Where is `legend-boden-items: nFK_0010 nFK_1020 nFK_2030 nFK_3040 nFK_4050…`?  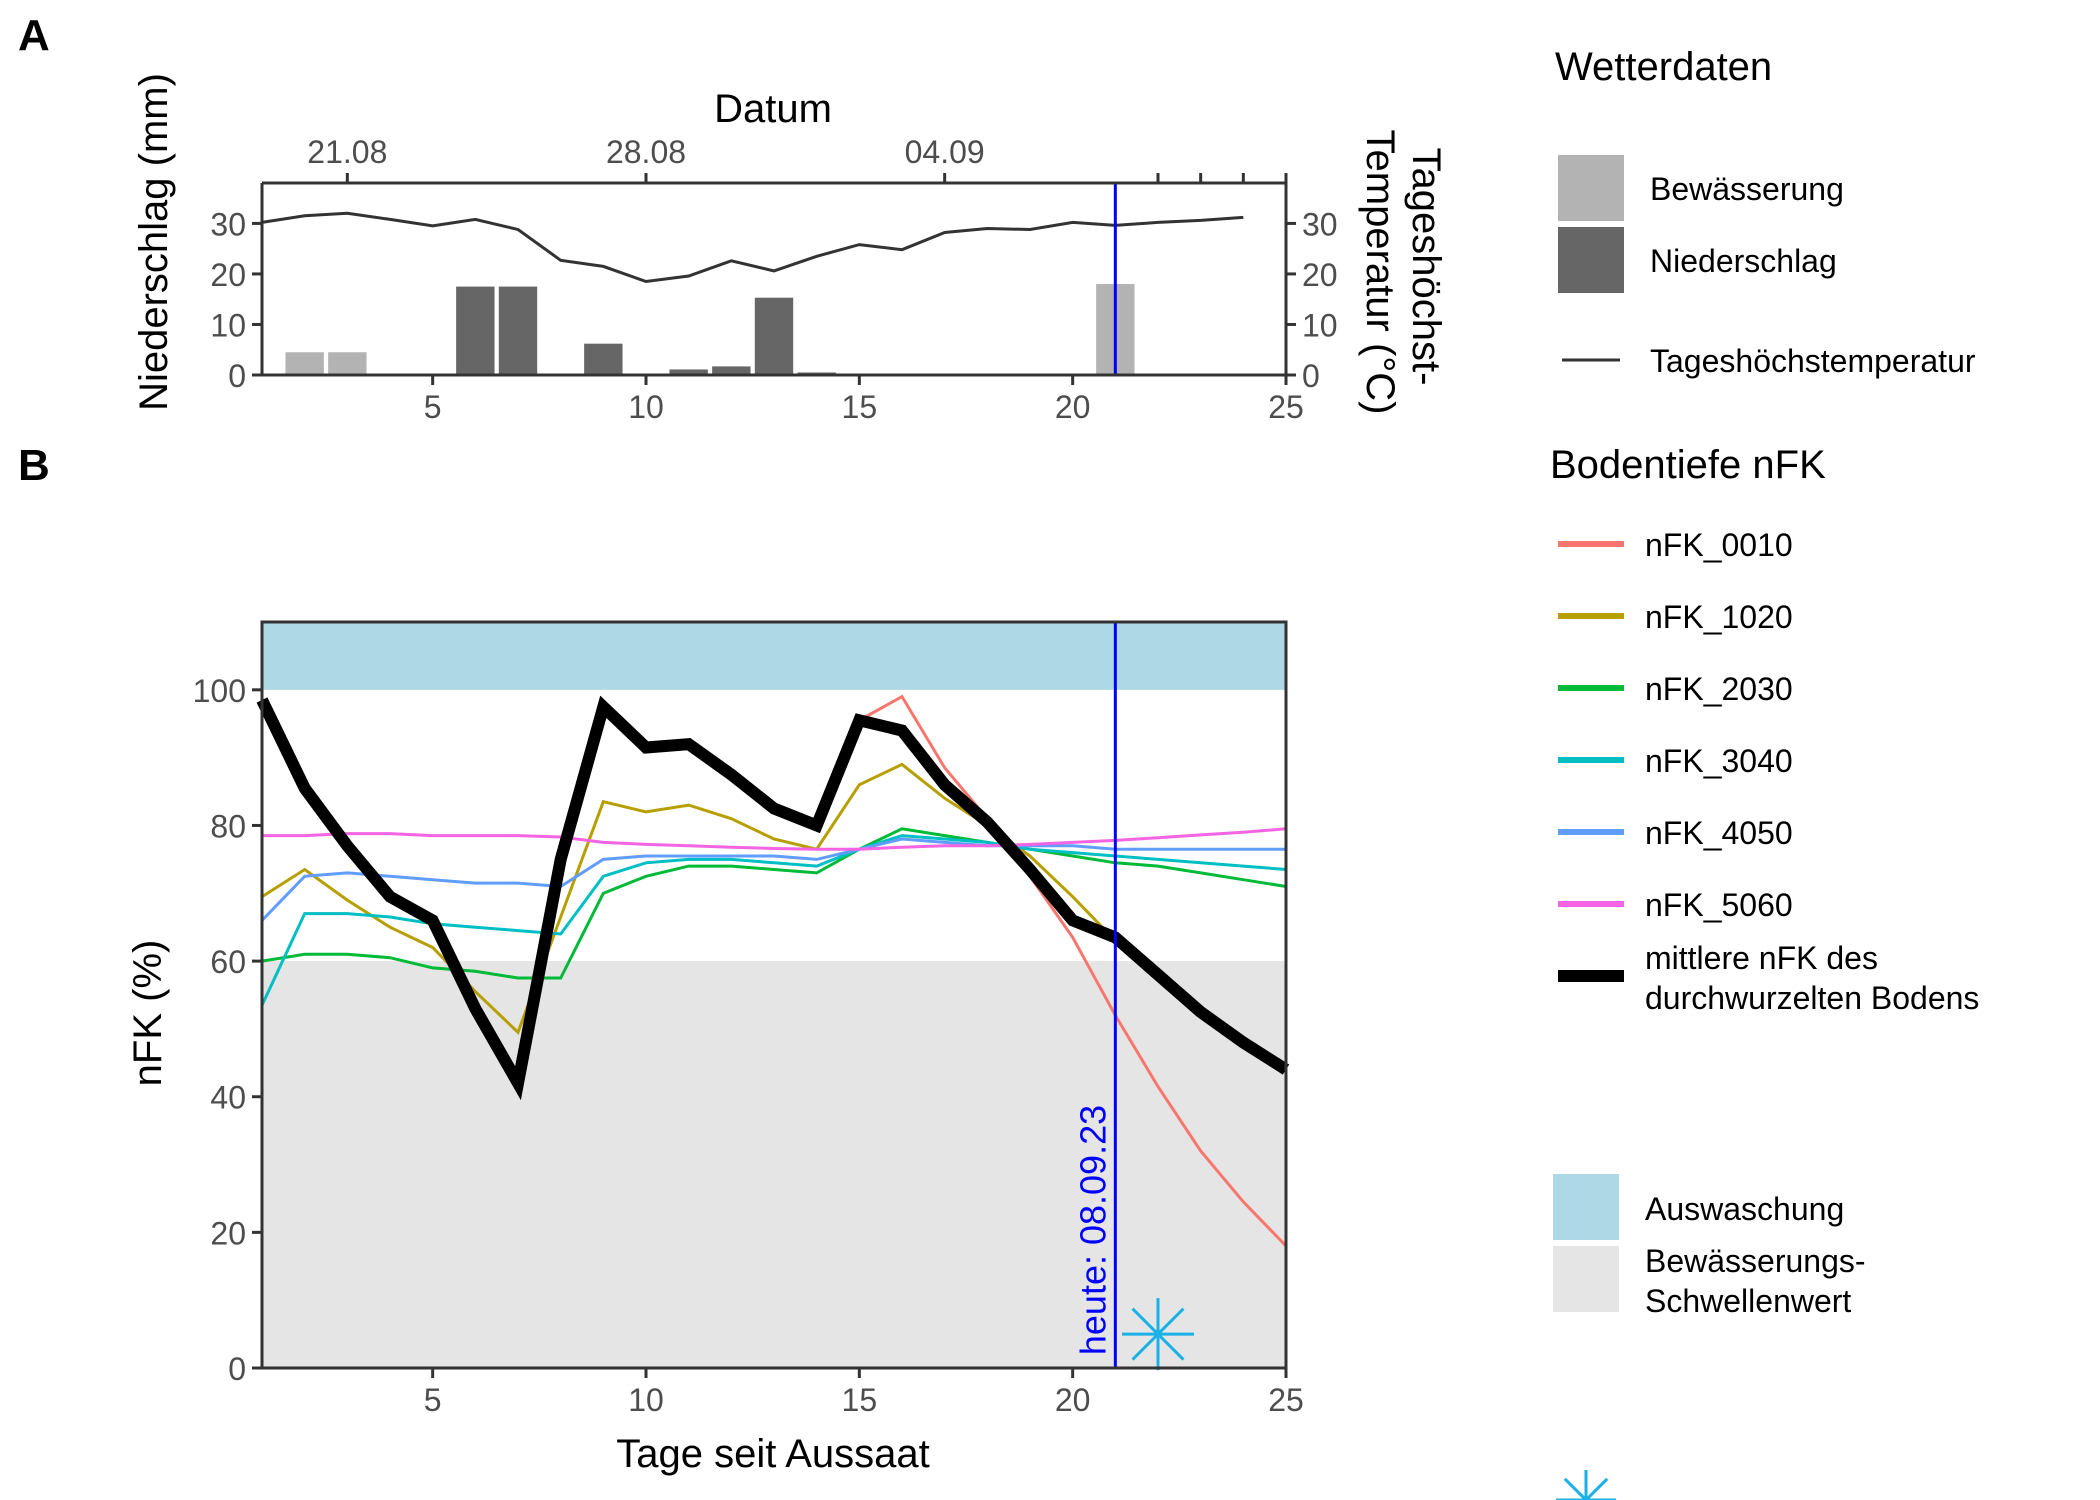 legend-boden-items: nFK_0010 nFK_1020 nFK_2030 nFK_3040 nFK_4050… is located at coordinates (1768, 771).